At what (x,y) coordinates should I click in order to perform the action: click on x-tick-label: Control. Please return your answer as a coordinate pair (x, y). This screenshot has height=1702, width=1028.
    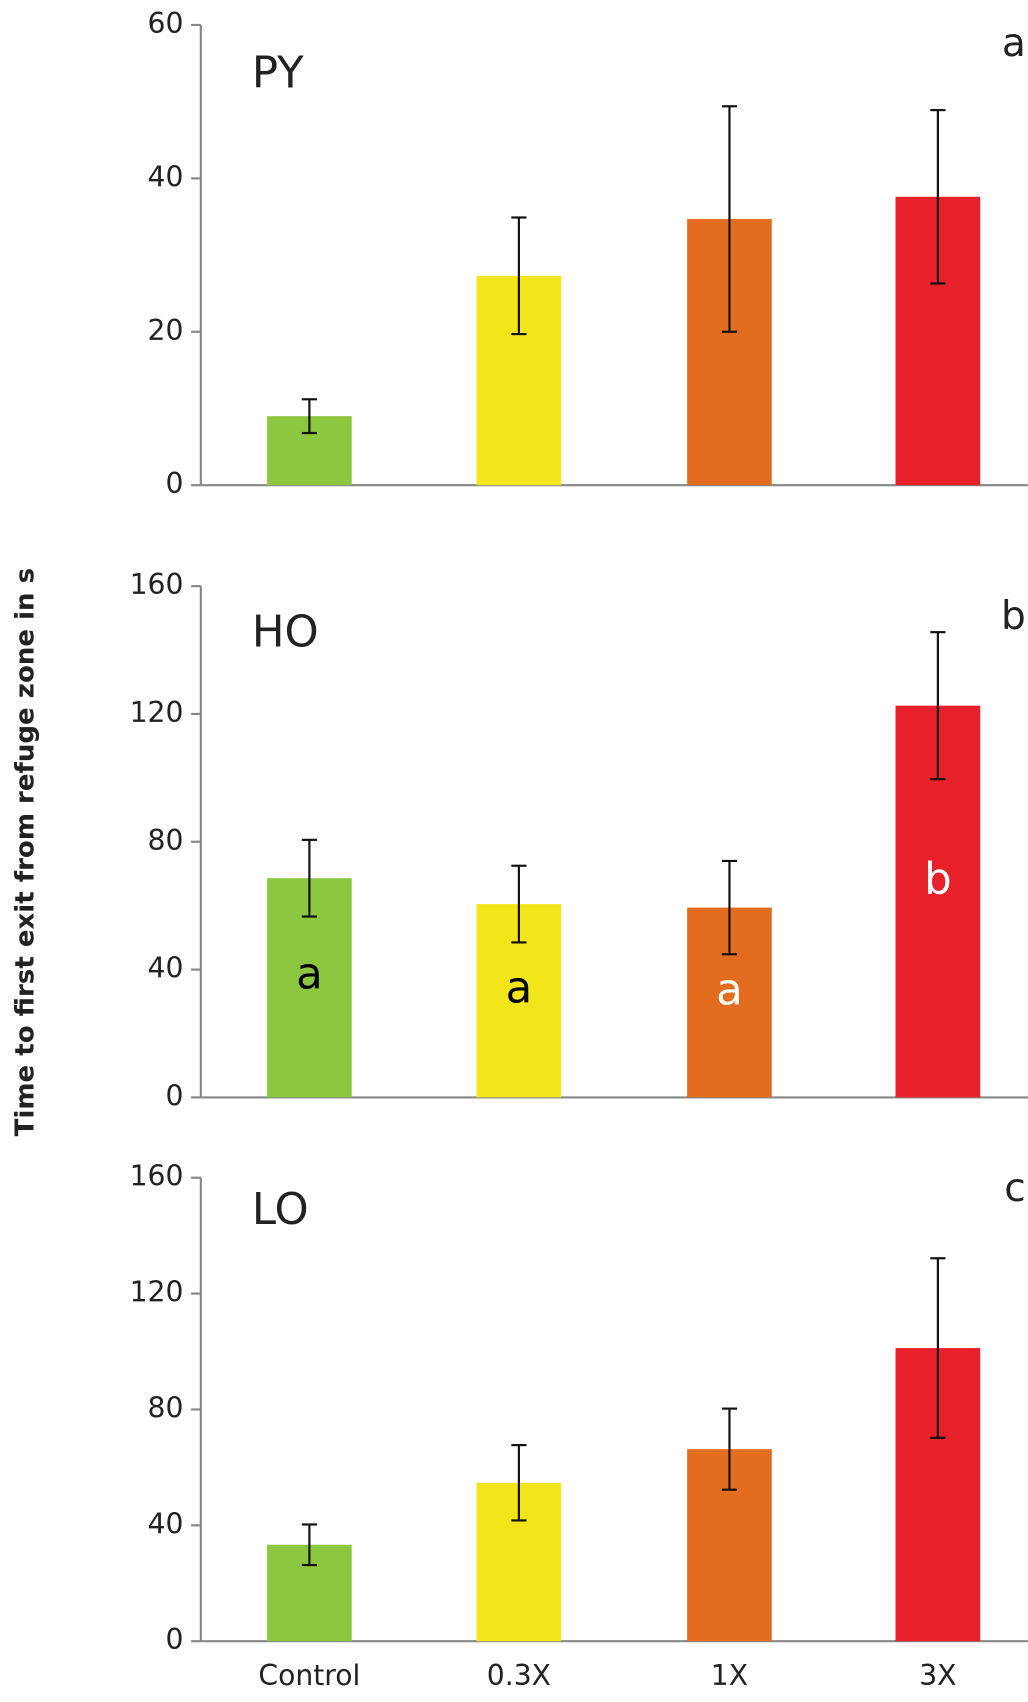
    Looking at the image, I should click on (309, 1675).